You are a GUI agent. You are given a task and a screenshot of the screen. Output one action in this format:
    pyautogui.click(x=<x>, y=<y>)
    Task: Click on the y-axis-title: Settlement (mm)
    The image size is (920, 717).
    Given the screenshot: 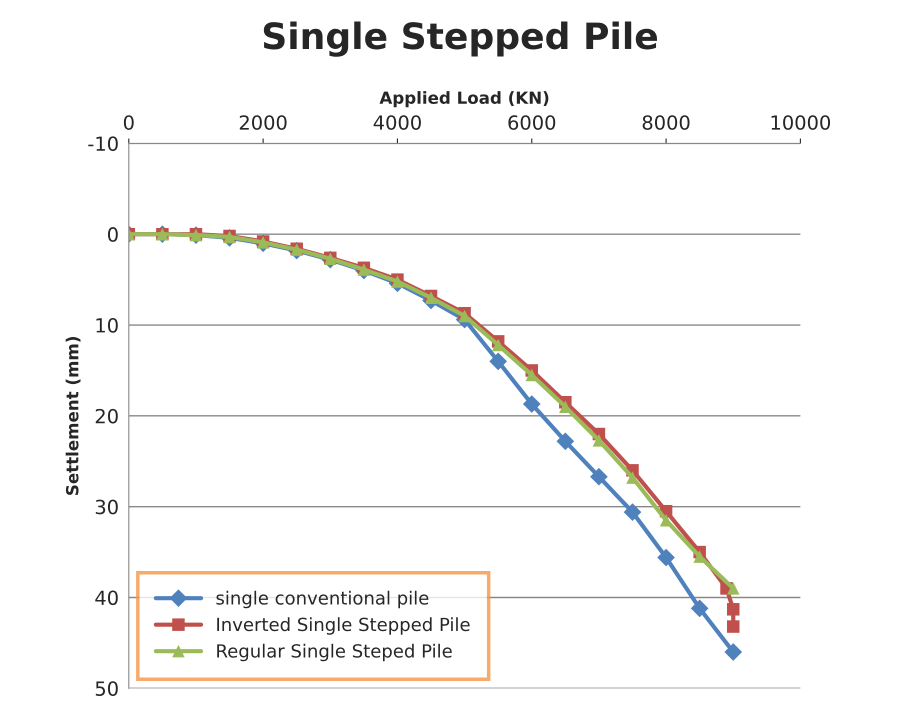 What is the action you would take?
    pyautogui.click(x=73, y=416)
    